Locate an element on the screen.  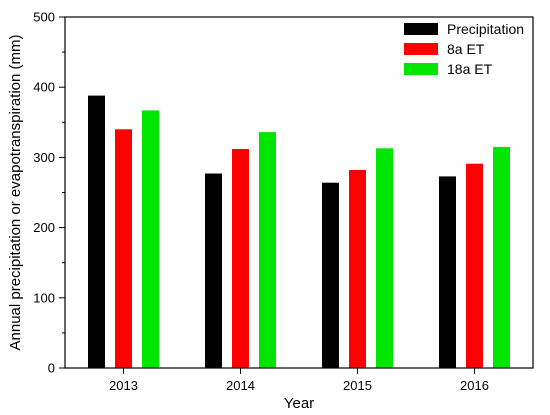
x-tick-label: 2015 is located at coordinates (357, 385).